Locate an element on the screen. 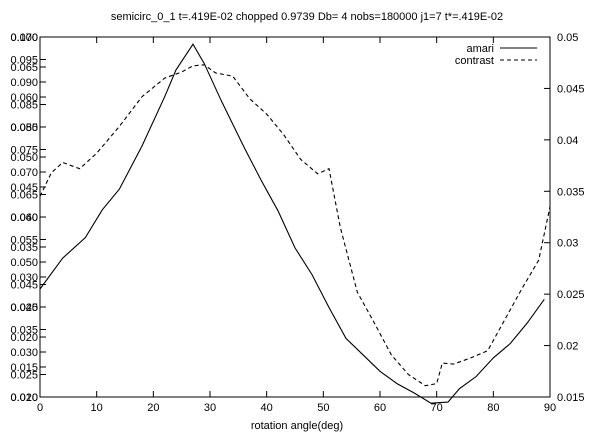 The width and height of the screenshot is (594, 434). y-right-tick-label: 0.045 is located at coordinates (571, 89).